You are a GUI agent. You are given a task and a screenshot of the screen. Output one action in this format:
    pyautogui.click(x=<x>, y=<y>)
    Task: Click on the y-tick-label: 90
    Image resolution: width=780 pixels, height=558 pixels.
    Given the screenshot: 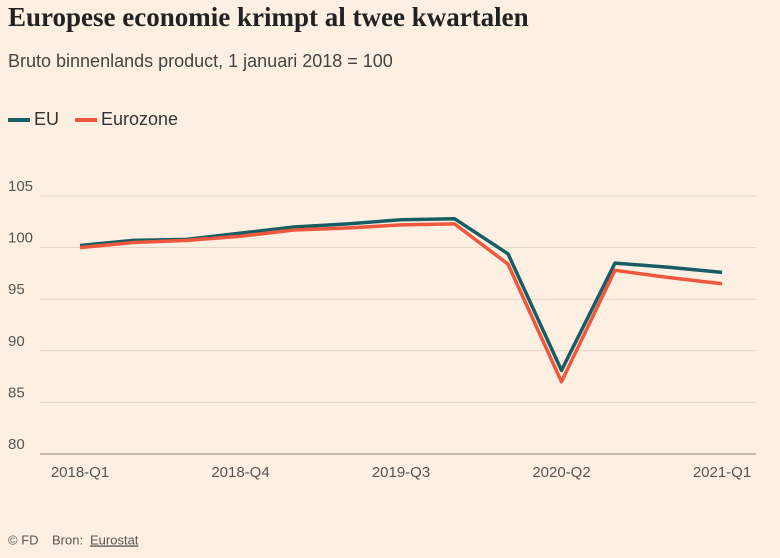 What is the action you would take?
    pyautogui.click(x=16, y=341)
    